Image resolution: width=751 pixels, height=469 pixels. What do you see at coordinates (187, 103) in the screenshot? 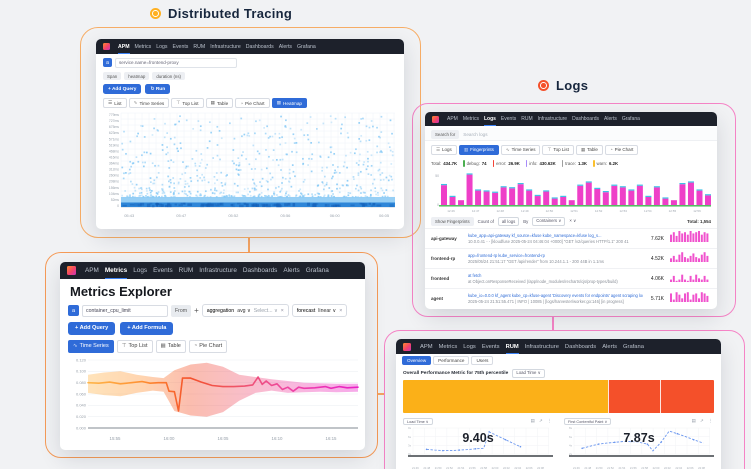
I see `trace-view-tab-top-list: ⊤ Top List` at bounding box center [187, 103].